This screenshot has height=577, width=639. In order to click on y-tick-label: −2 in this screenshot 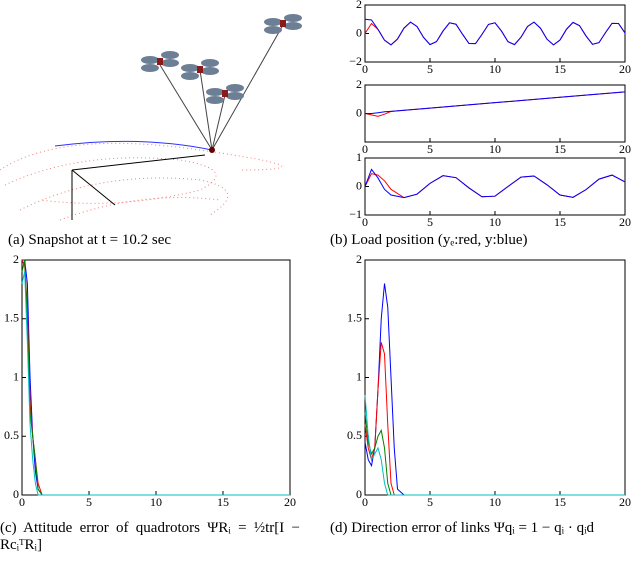, I will do `click(355, 61)`.